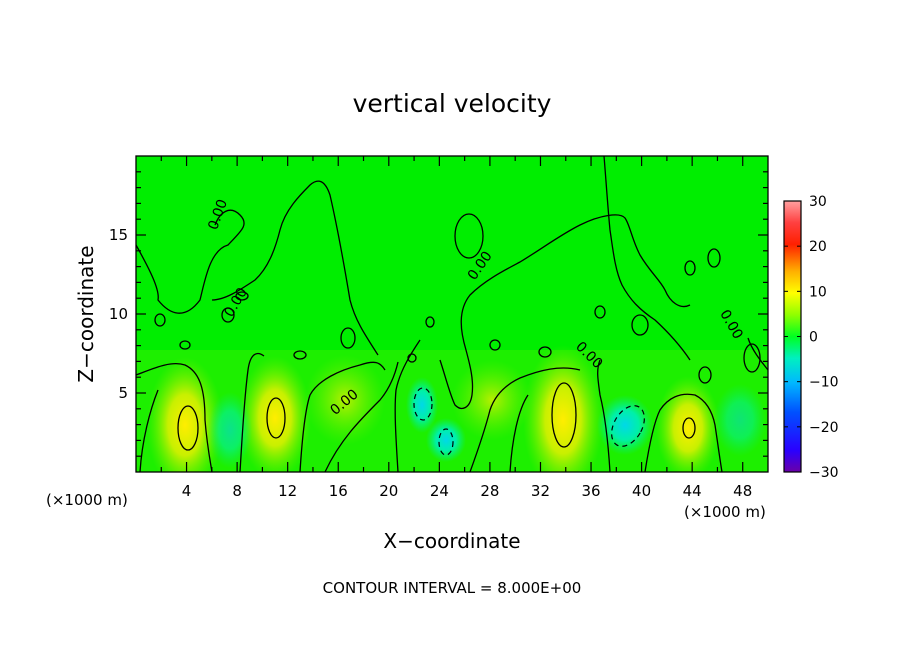 The image size is (904, 654). I want to click on contour-interval-note: CONTOUR INTERVAL = 8.000E+00, so click(452, 588).